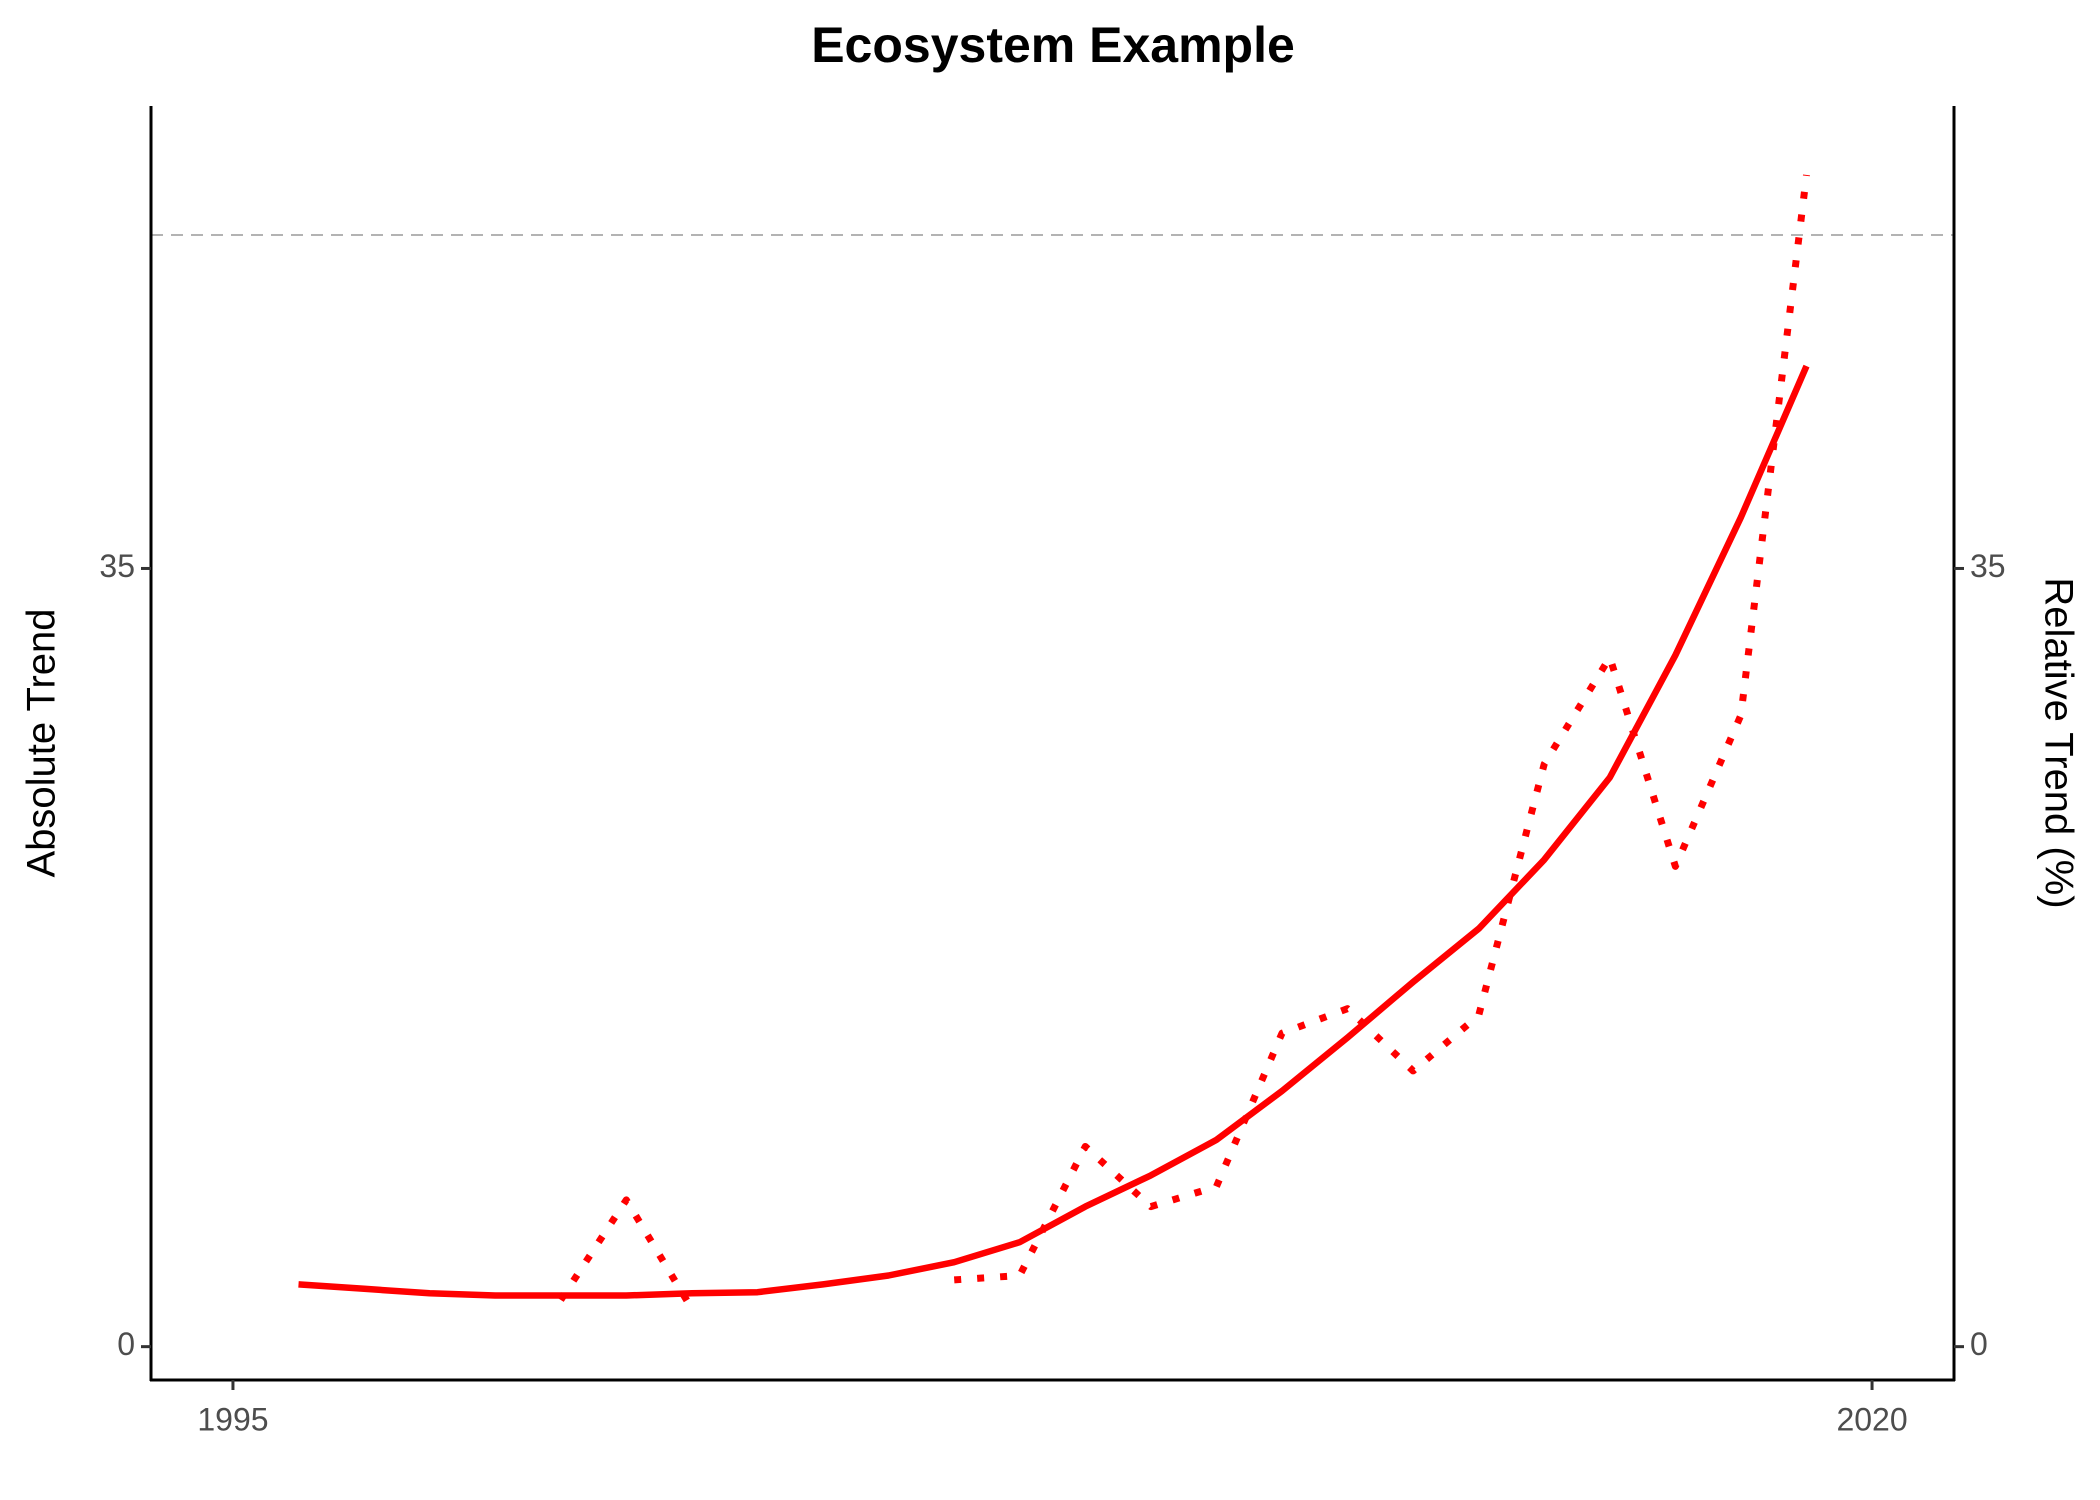 The width and height of the screenshot is (2100, 1500). What do you see at coordinates (2058, 742) in the screenshot?
I see `y2-axis-title: Relative Trend (%)` at bounding box center [2058, 742].